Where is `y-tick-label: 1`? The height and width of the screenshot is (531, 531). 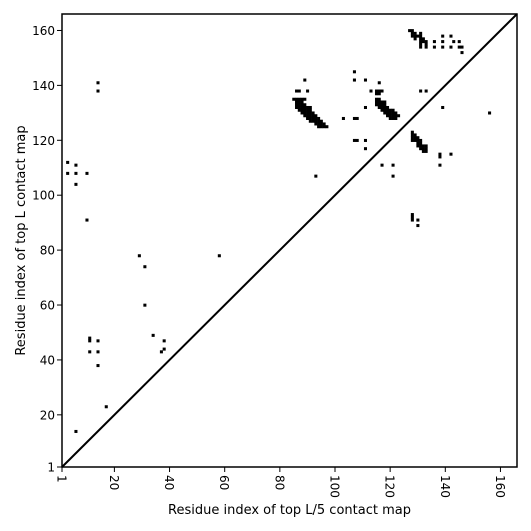 y-tick-label: 1 is located at coordinates (51, 468).